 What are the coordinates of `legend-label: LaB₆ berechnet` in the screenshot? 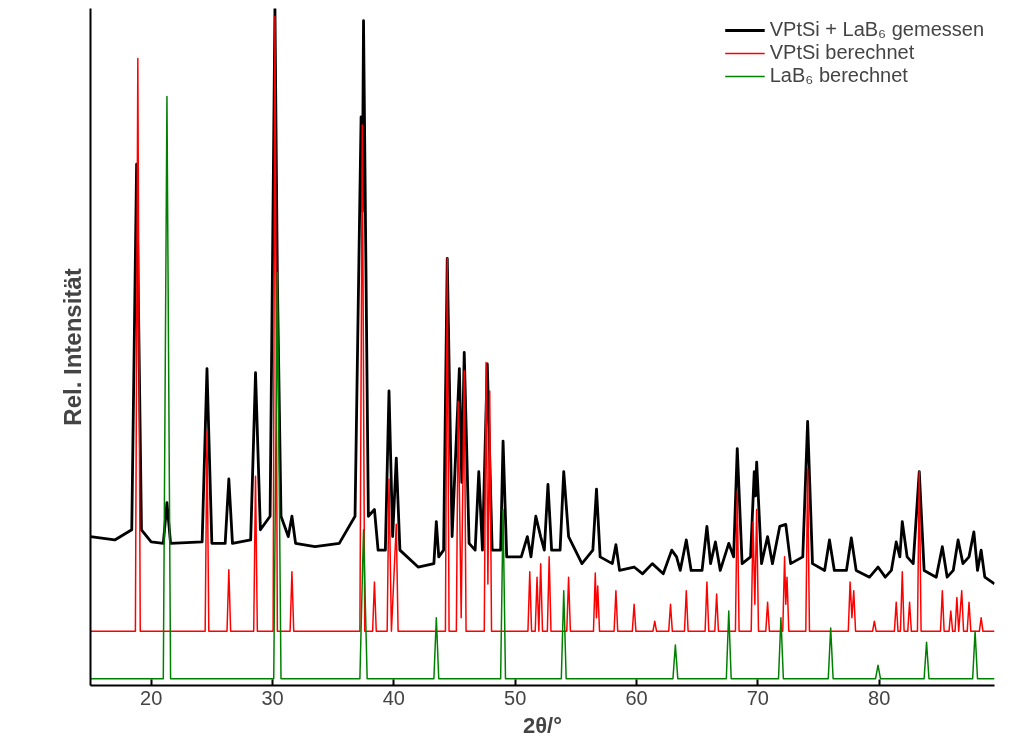 It's located at (838, 75).